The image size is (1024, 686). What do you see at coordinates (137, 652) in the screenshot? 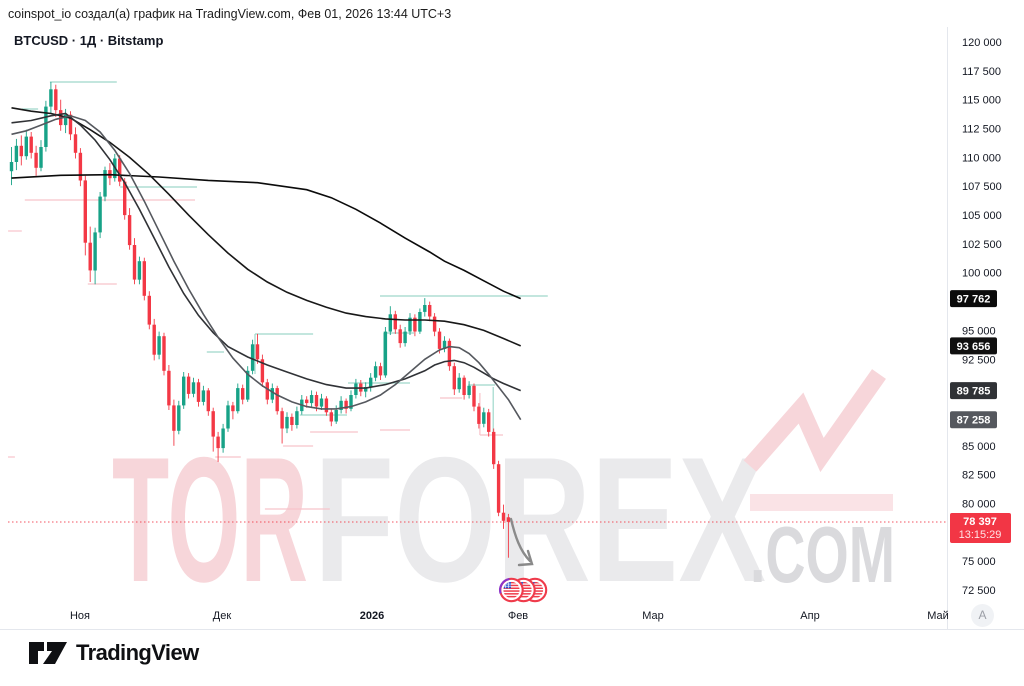
I see `tradingview-logo-text: TradingView` at bounding box center [137, 652].